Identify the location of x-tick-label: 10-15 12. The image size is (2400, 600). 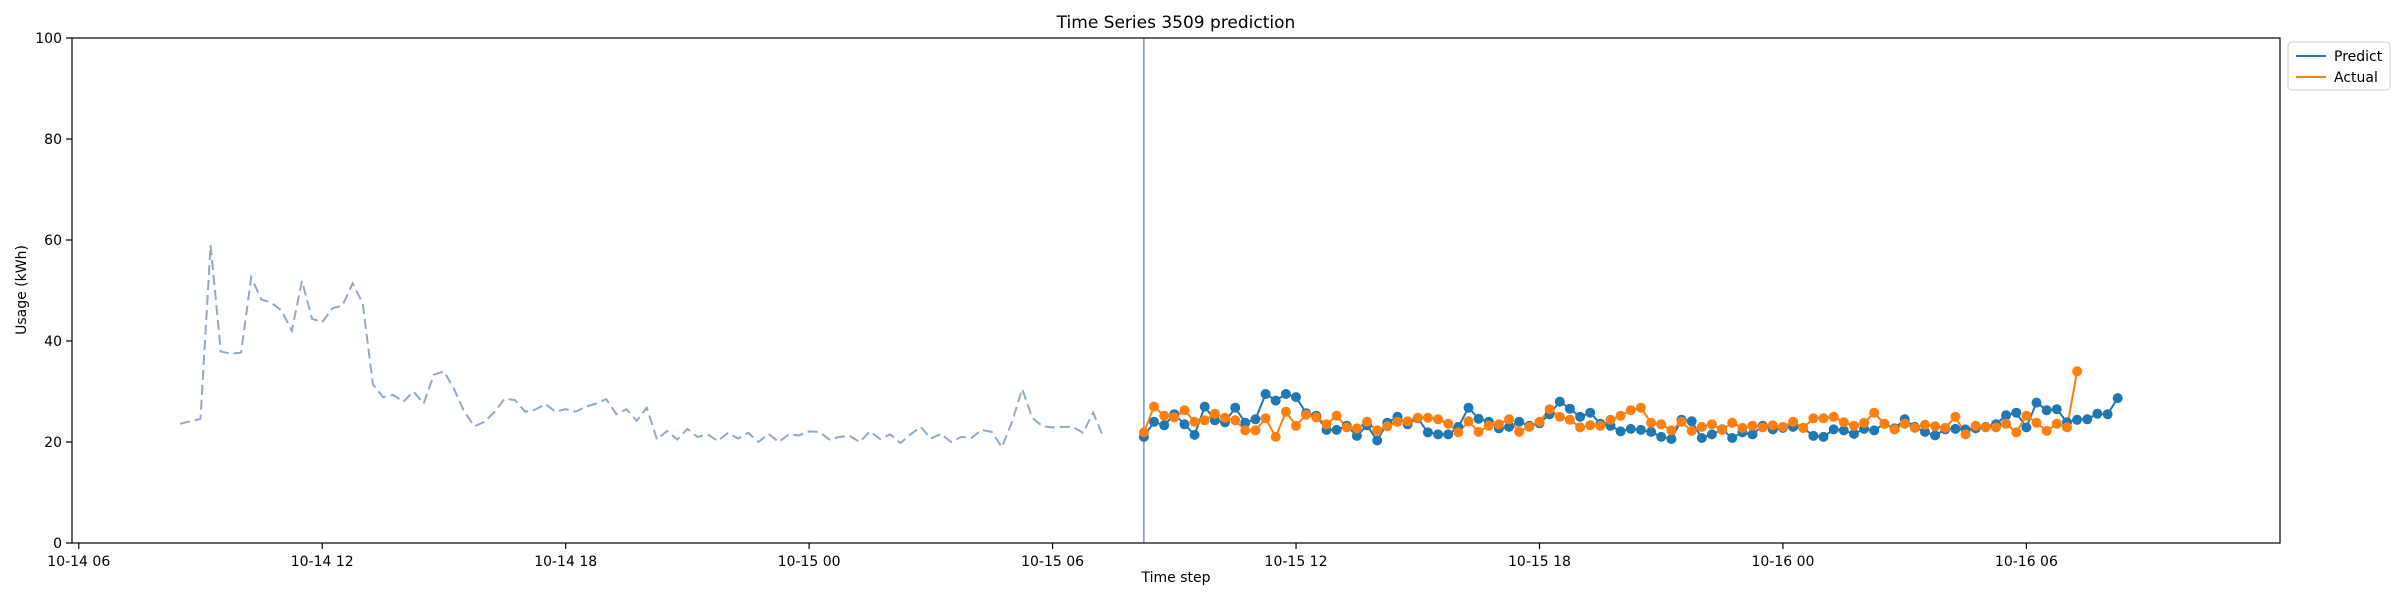
(1296, 562).